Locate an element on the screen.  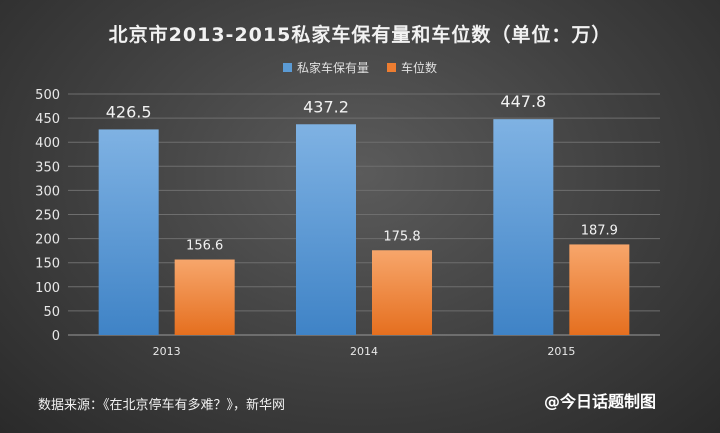
data-label-parking-spaces: 187.9 is located at coordinates (599, 230).